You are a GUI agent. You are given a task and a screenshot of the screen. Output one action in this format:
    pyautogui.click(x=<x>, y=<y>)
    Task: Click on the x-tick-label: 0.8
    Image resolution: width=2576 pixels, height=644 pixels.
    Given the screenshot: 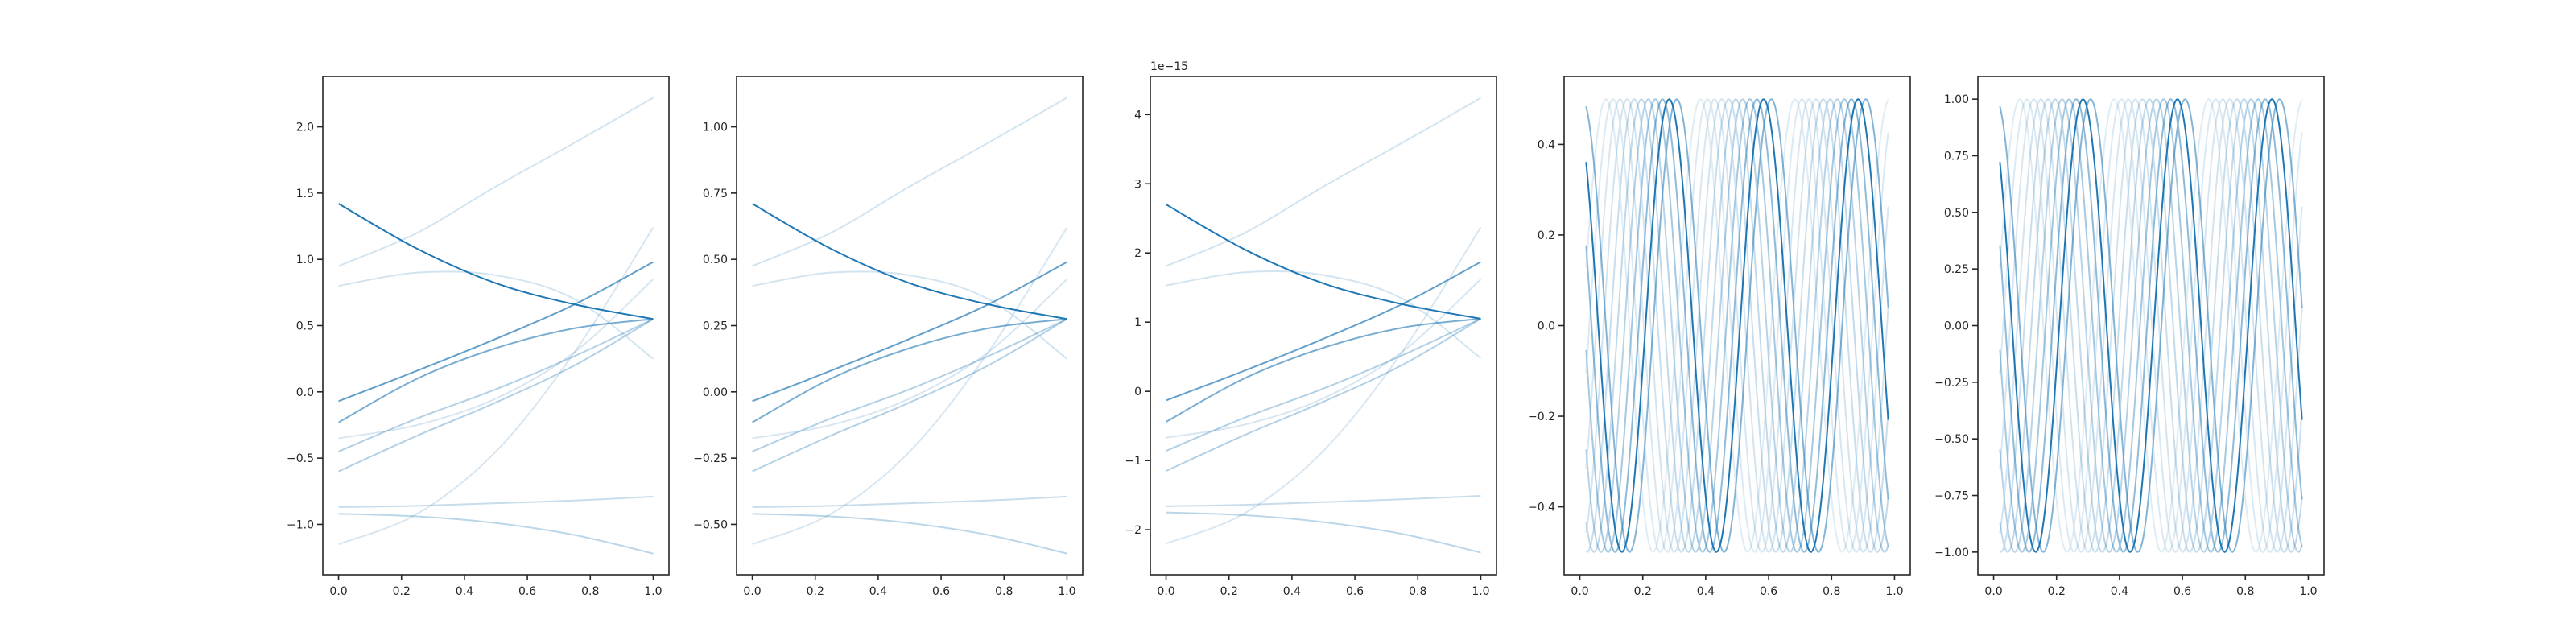 What is the action you would take?
    pyautogui.click(x=590, y=591)
    